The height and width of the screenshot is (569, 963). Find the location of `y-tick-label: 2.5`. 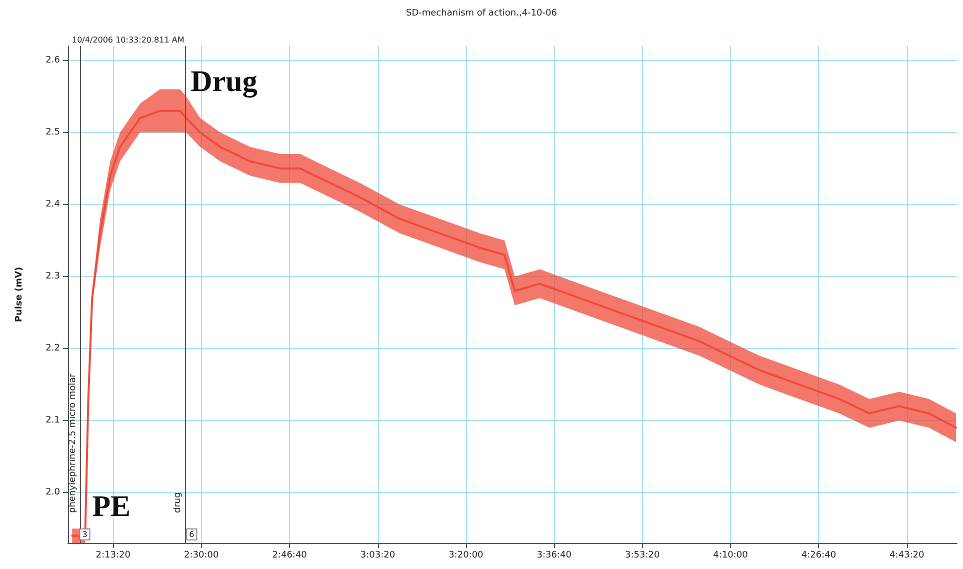

y-tick-label: 2.5 is located at coordinates (53, 132).